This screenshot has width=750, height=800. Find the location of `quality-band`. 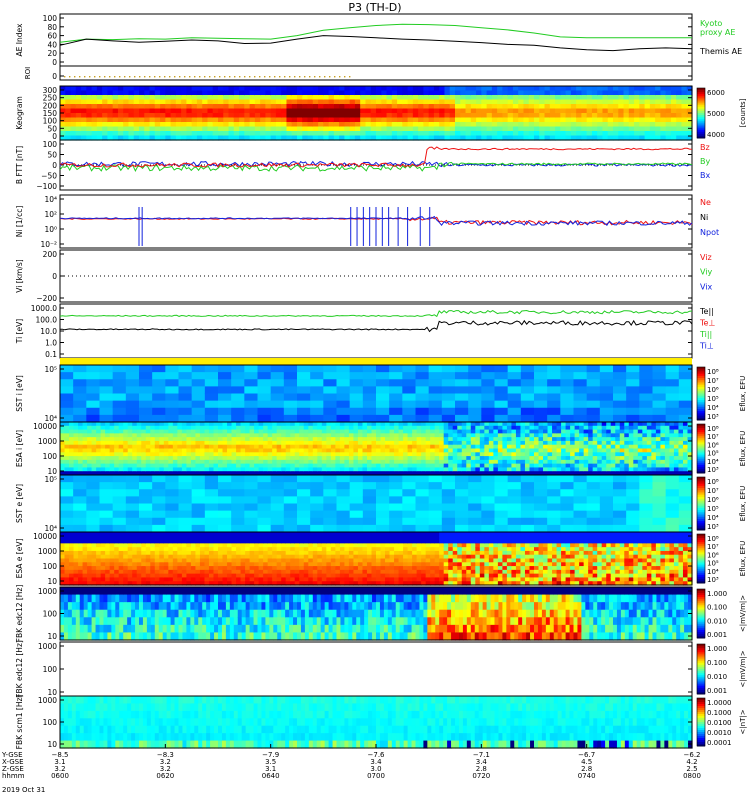

quality-band is located at coordinates (376, 361).